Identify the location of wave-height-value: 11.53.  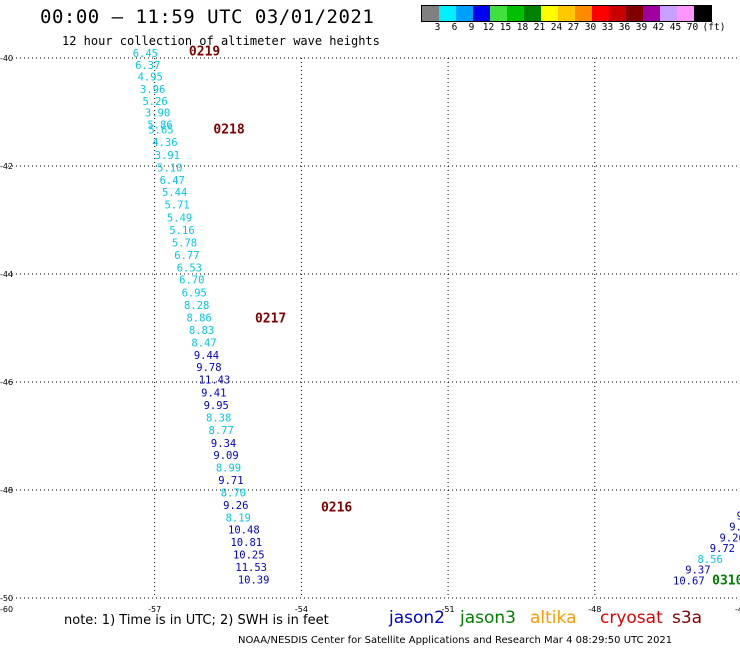
(251, 568).